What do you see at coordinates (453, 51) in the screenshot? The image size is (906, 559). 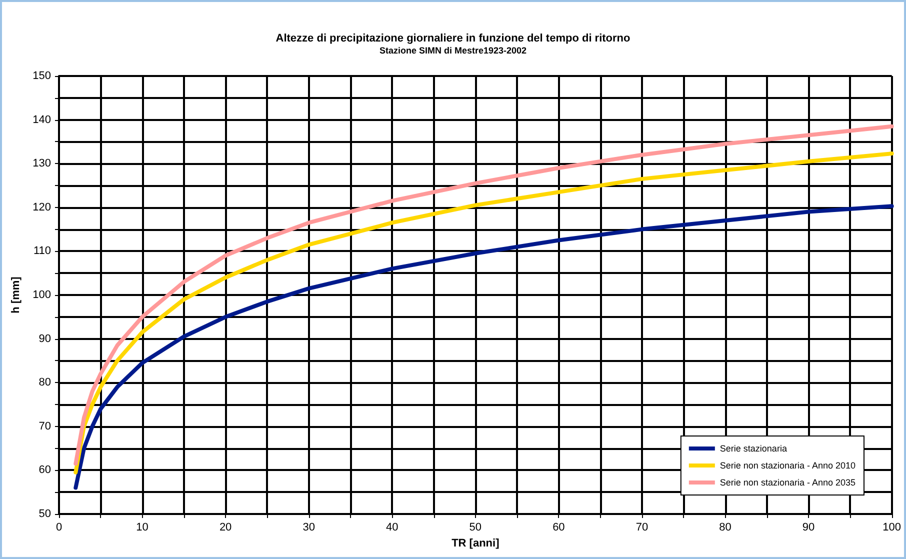 I see `chart-subtitle: Stazione SIMN di Mestre1923-2002` at bounding box center [453, 51].